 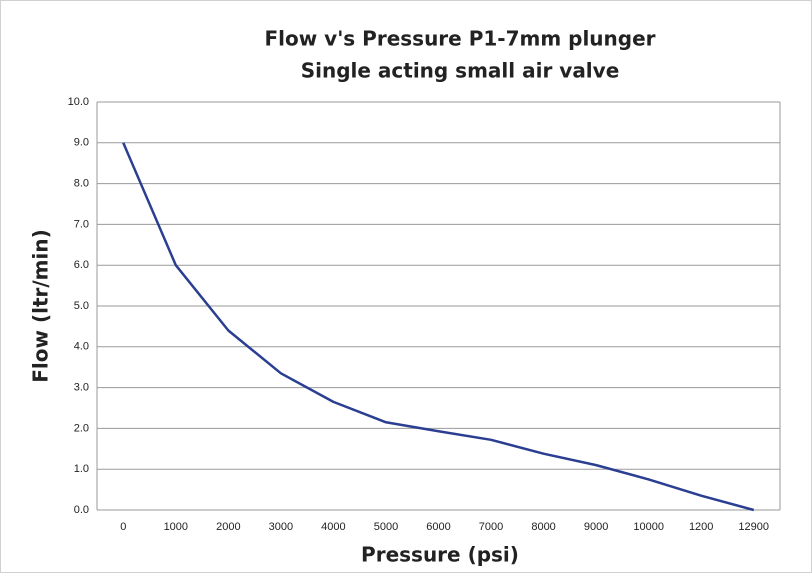 I want to click on y-tick-label: 5.0, so click(x=81, y=306).